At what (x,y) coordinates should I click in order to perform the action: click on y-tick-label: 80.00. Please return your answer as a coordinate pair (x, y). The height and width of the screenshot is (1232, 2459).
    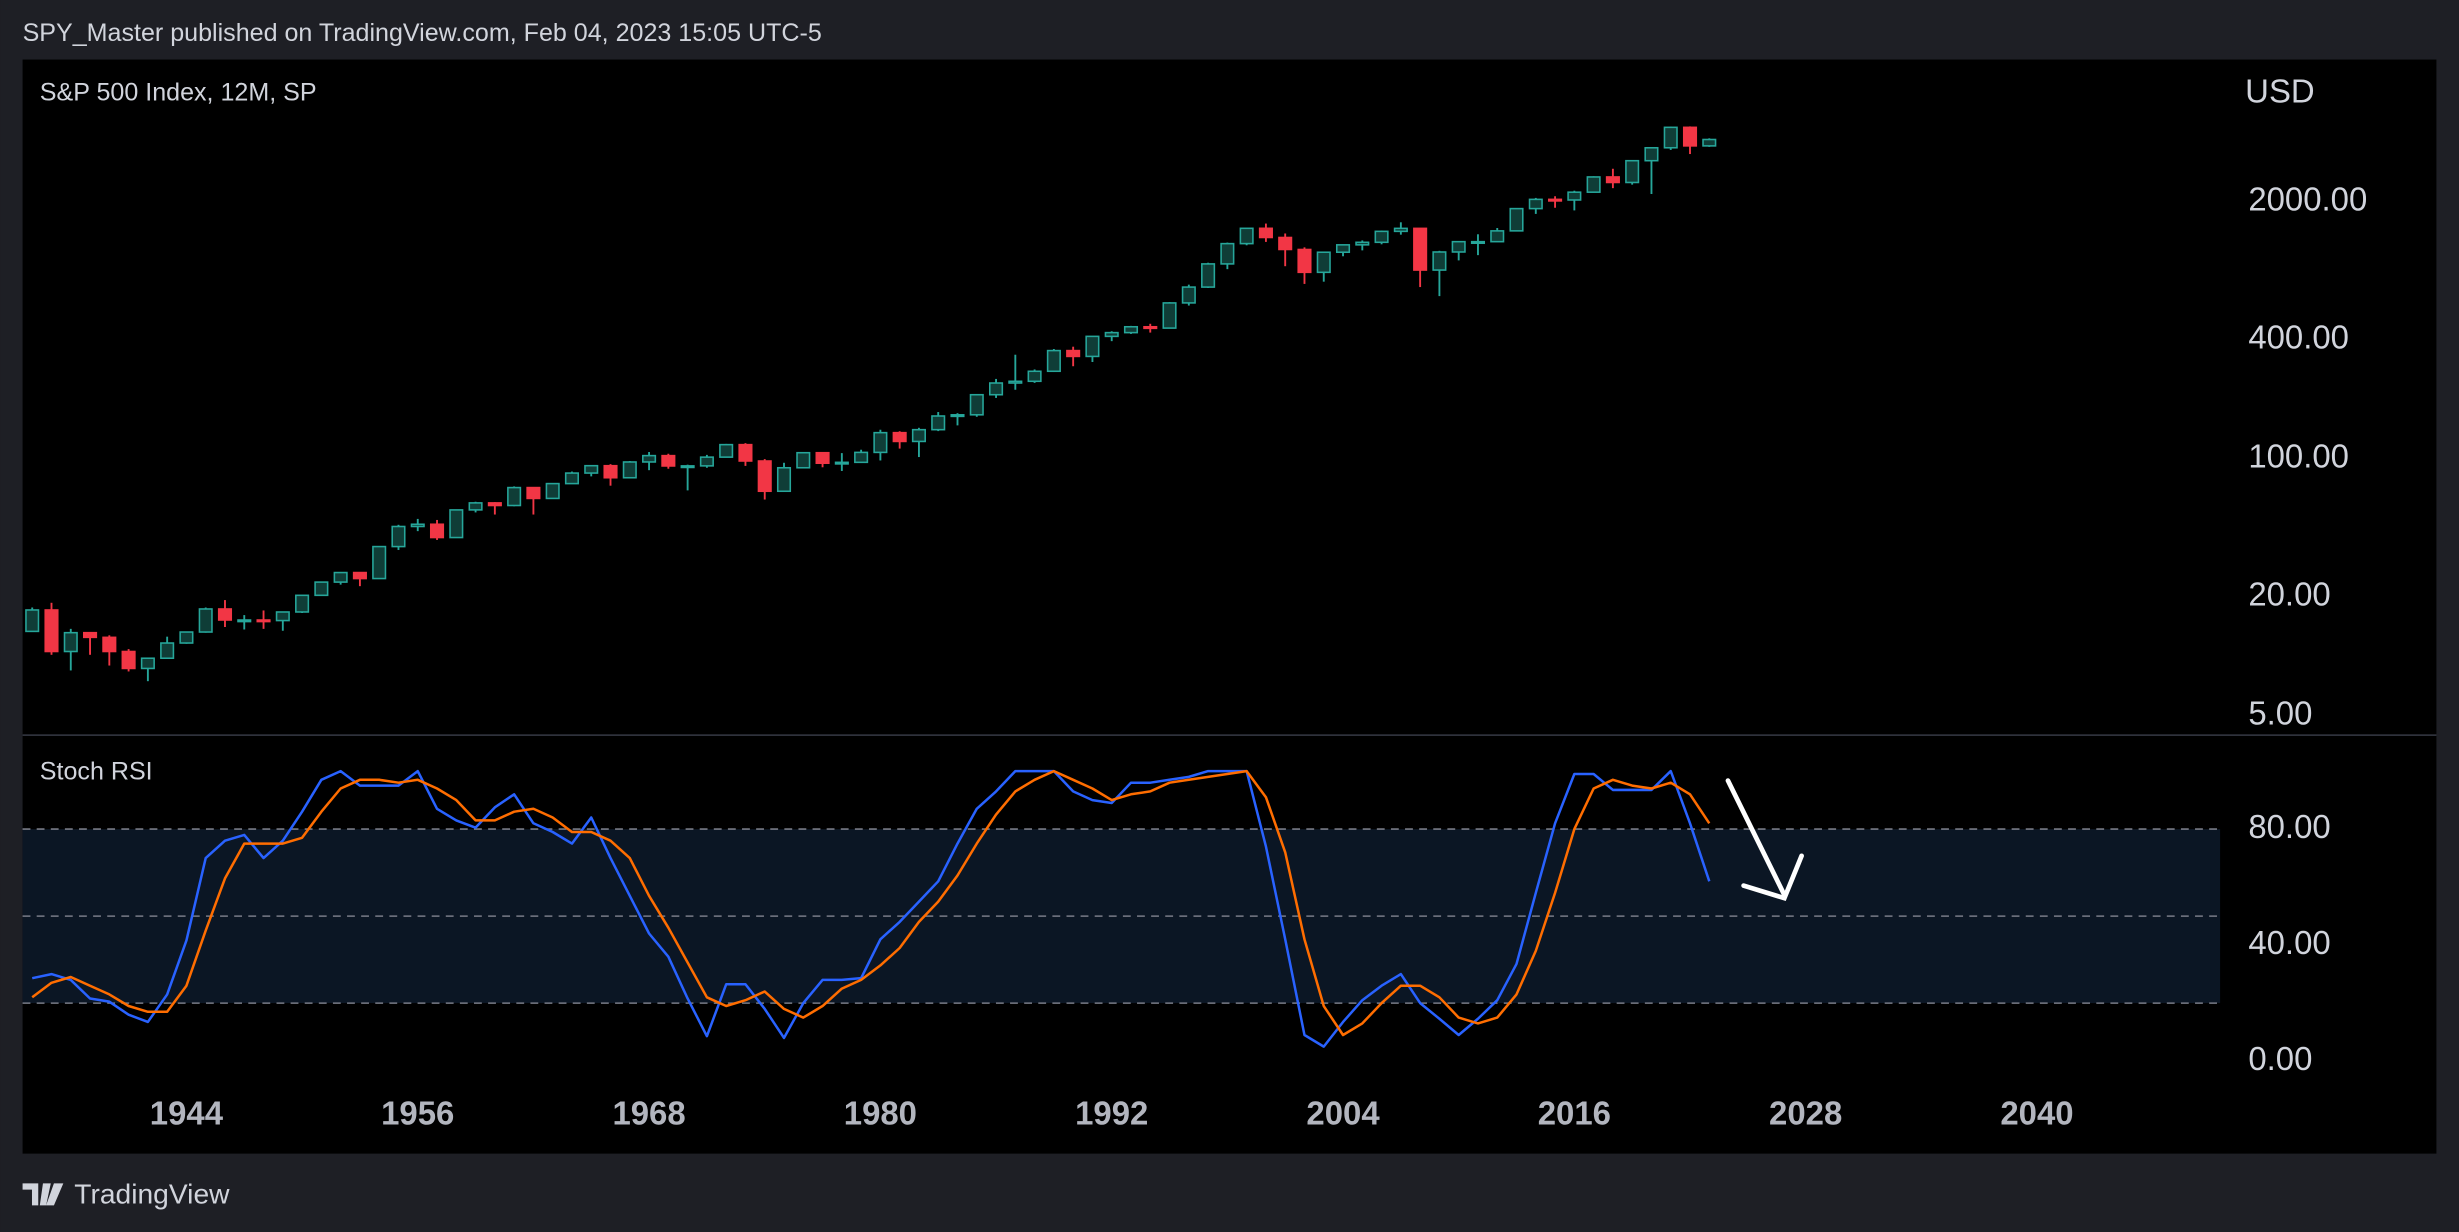
    Looking at the image, I should click on (2289, 826).